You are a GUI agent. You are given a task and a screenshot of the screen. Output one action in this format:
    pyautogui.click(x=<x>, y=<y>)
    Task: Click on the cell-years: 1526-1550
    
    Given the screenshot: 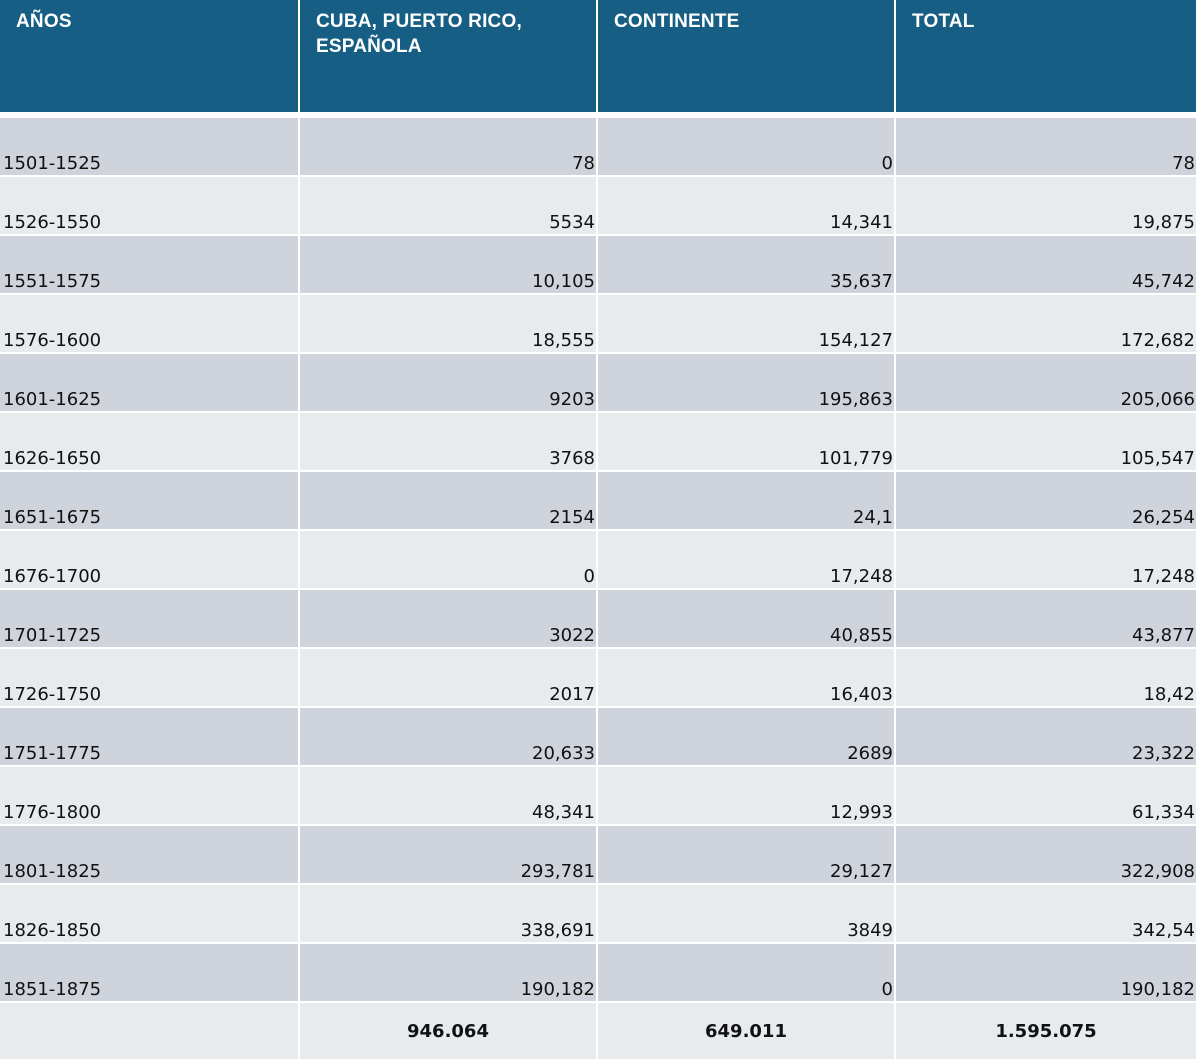 What is the action you would take?
    pyautogui.click(x=150, y=206)
    